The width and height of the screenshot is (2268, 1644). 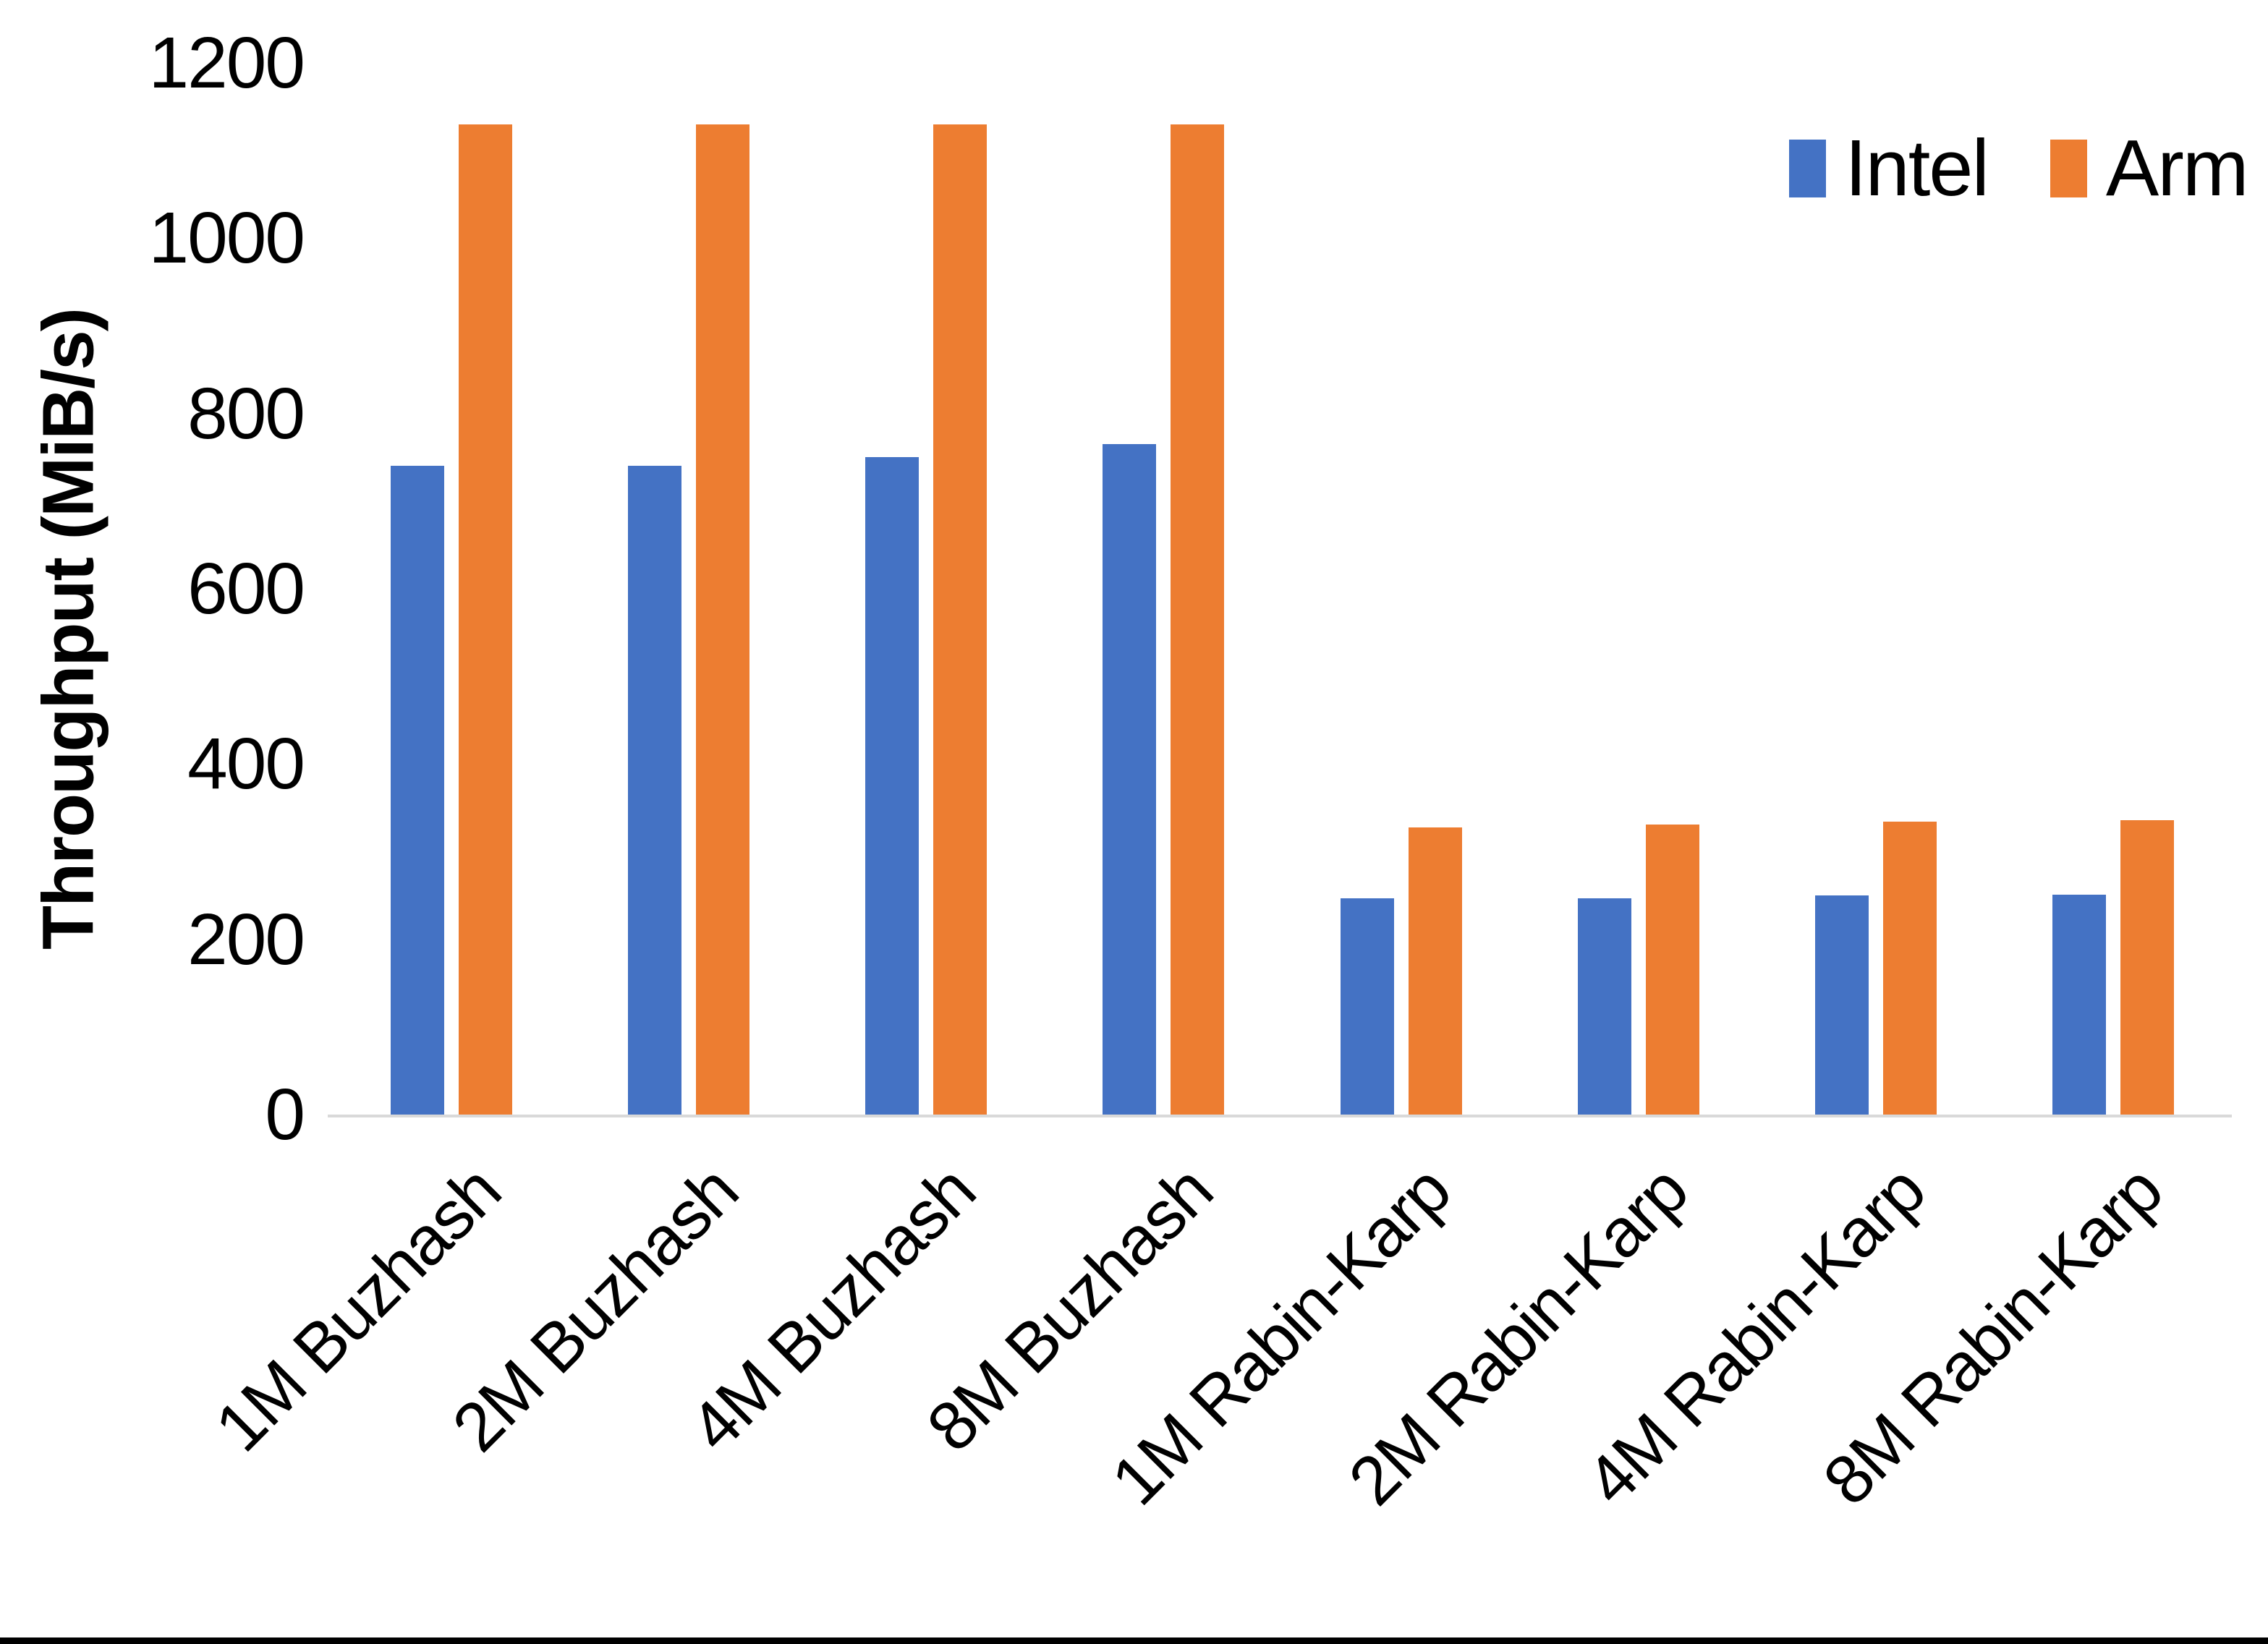 I want to click on bottom-border, so click(x=1134, y=1640).